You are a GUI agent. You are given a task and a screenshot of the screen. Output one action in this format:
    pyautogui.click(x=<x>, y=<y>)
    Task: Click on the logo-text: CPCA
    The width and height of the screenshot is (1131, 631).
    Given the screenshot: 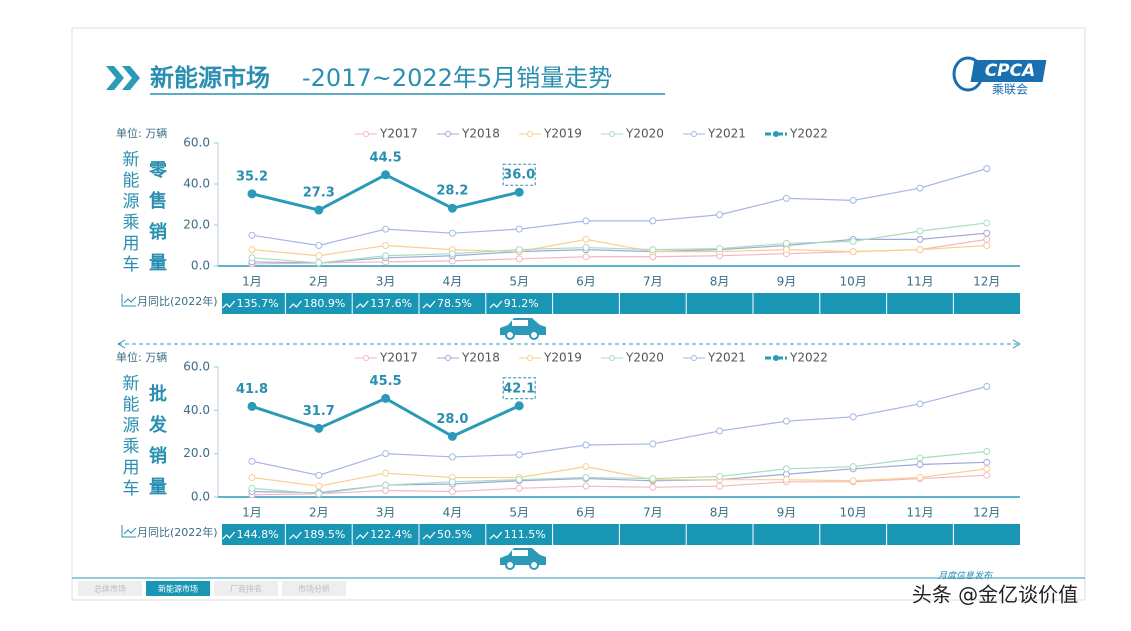 What is the action you would take?
    pyautogui.click(x=1010, y=71)
    